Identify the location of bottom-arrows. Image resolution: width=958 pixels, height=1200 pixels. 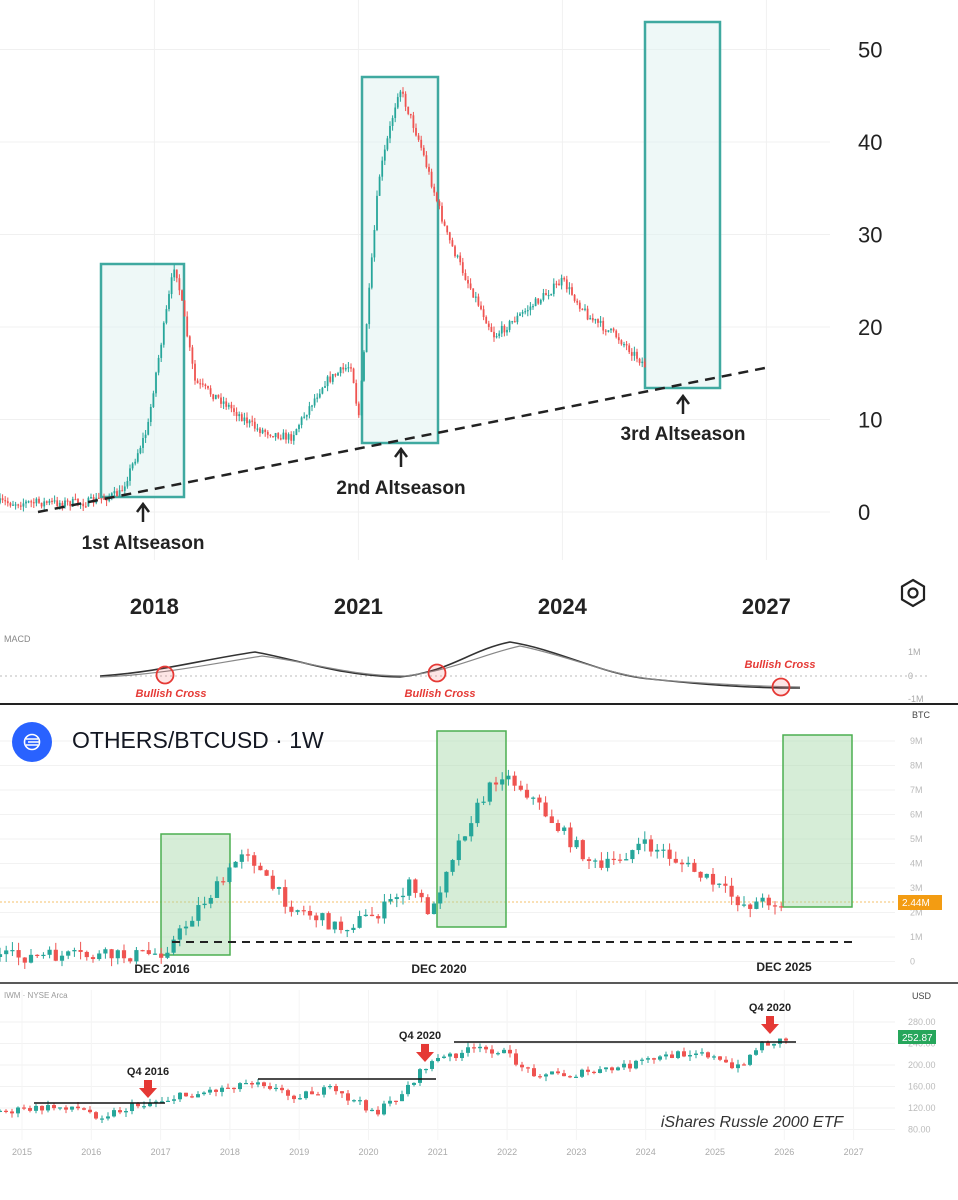
(459, 1057).